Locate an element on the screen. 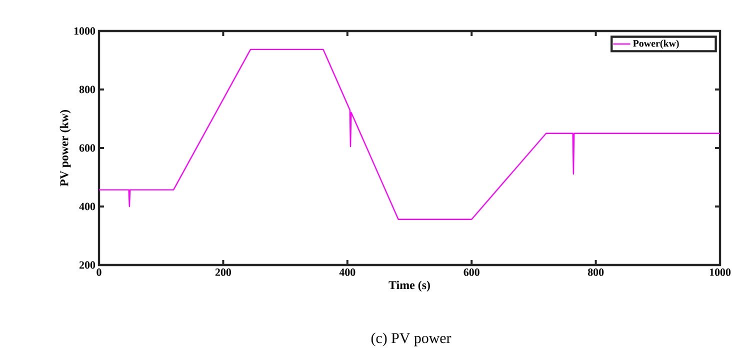 The height and width of the screenshot is (355, 752). x-tick-label: 400 is located at coordinates (347, 272).